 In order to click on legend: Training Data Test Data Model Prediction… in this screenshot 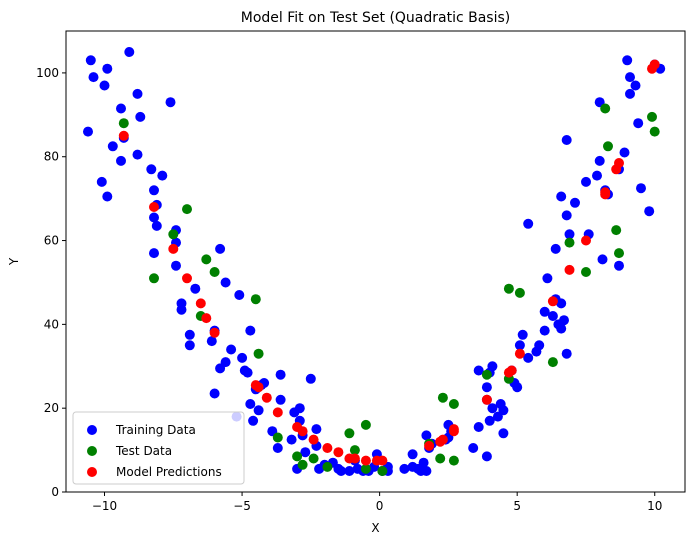, I will do `click(158, 448)`.